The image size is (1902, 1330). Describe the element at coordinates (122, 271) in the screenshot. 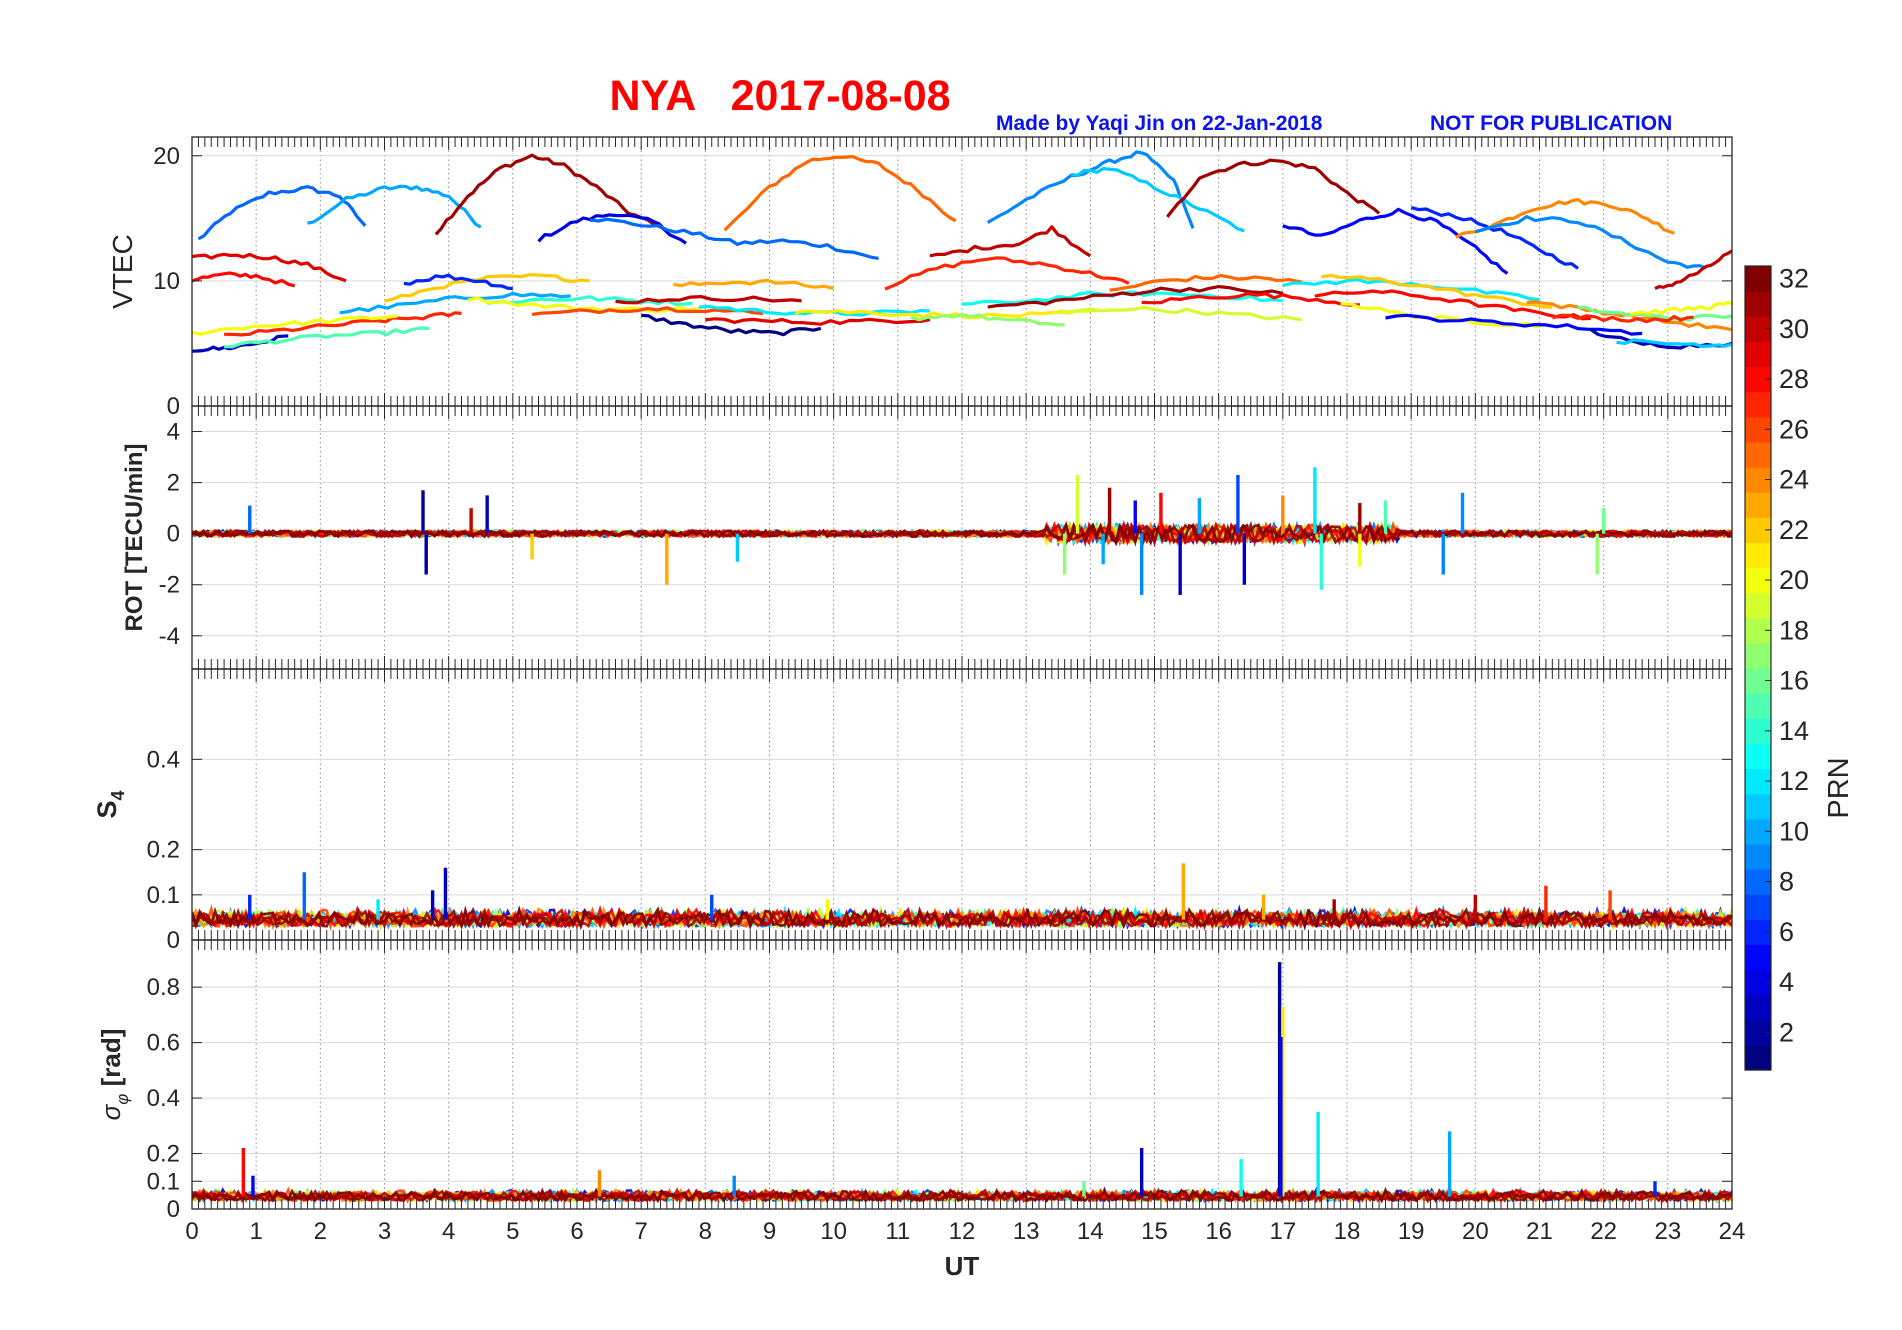

I see `y-axis-label: VTEC` at that location.